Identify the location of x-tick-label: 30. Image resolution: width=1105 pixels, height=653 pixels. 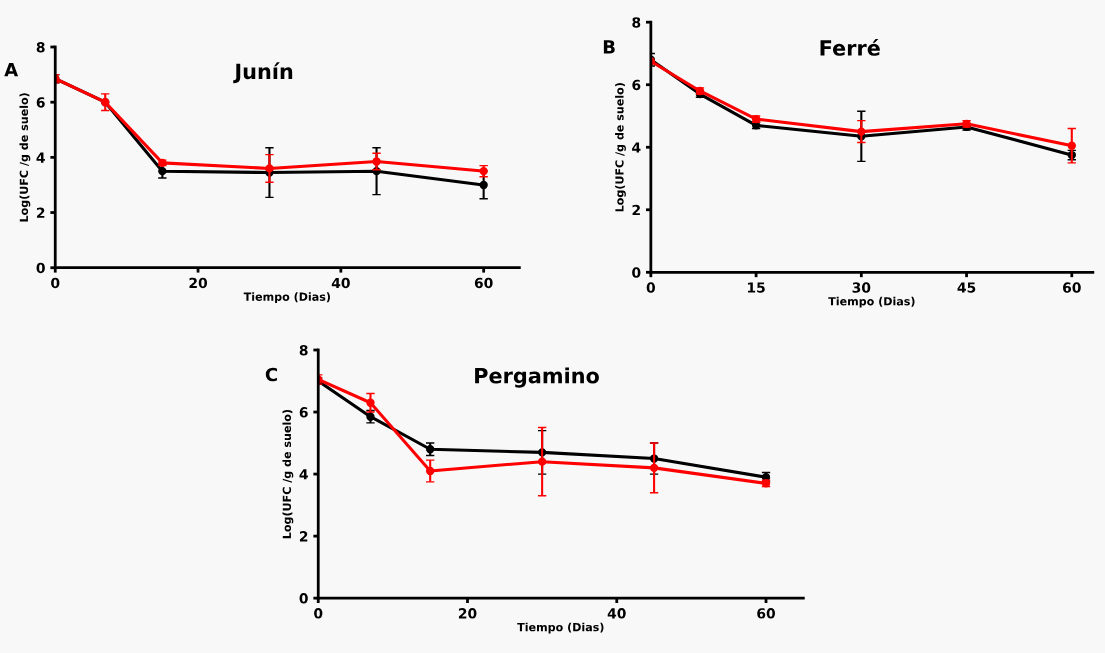
(861, 287).